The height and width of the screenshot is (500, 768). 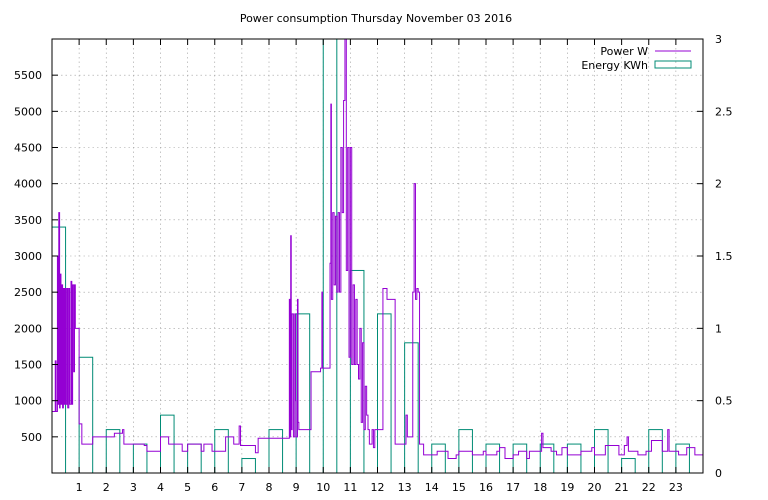 I want to click on x-tick-label: 13, so click(x=405, y=487).